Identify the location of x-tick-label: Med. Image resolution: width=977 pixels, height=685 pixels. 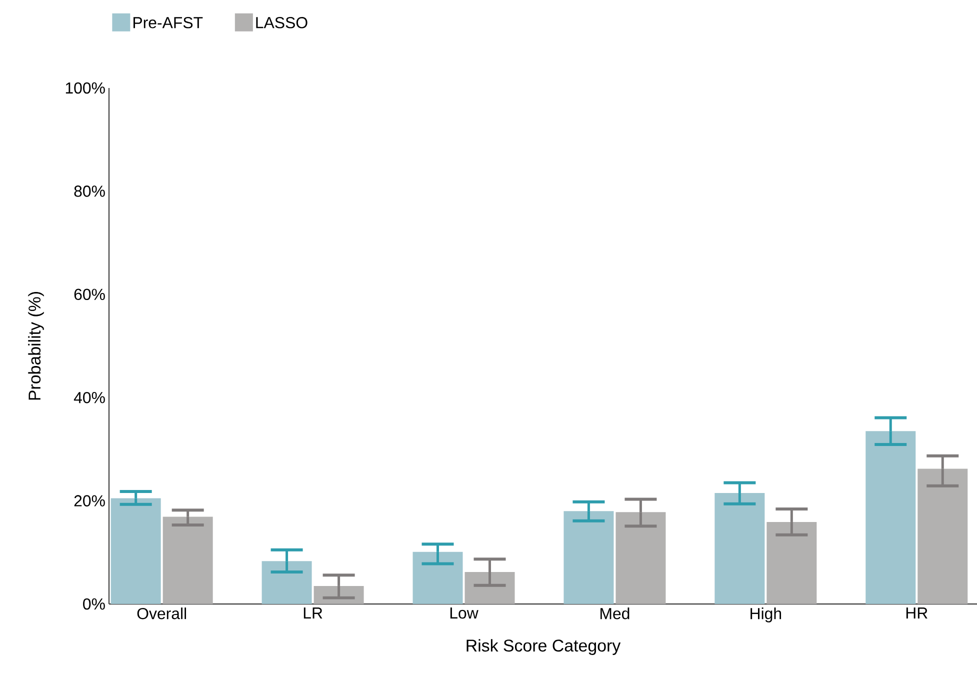
(615, 614).